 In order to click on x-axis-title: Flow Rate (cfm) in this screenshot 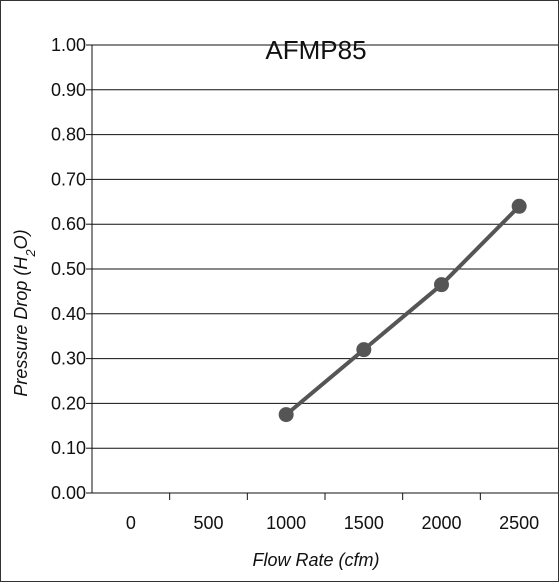, I will do `click(315, 560)`.